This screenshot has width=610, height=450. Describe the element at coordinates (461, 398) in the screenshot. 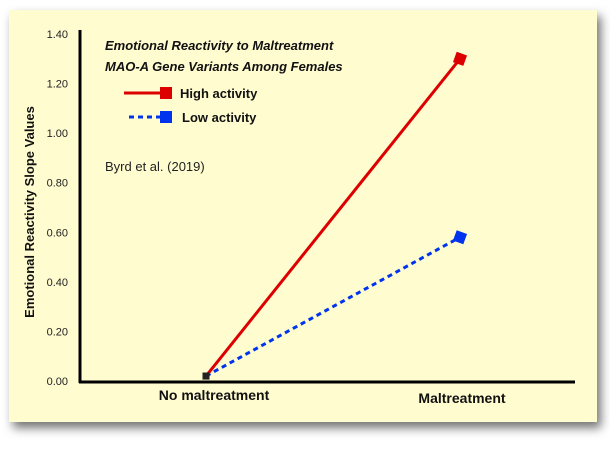

I see `x-category-label: Maltreatment` at that location.